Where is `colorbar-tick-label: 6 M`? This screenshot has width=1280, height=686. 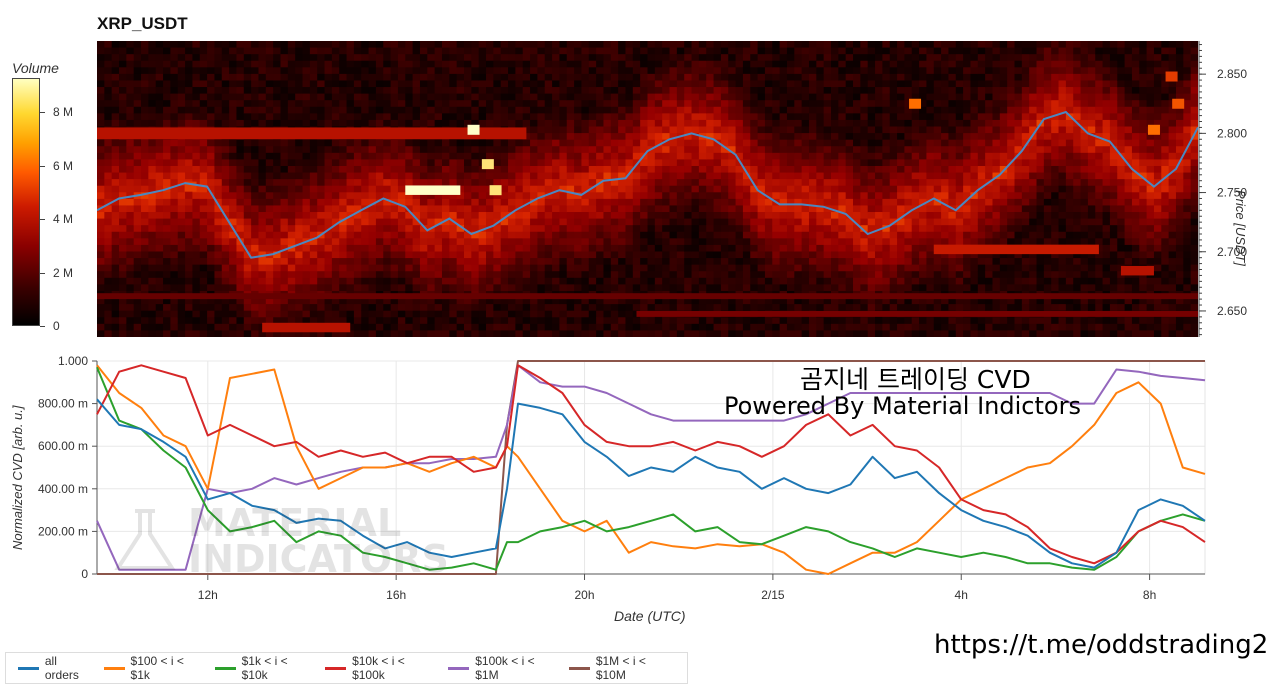 colorbar-tick-label: 6 M is located at coordinates (63, 165).